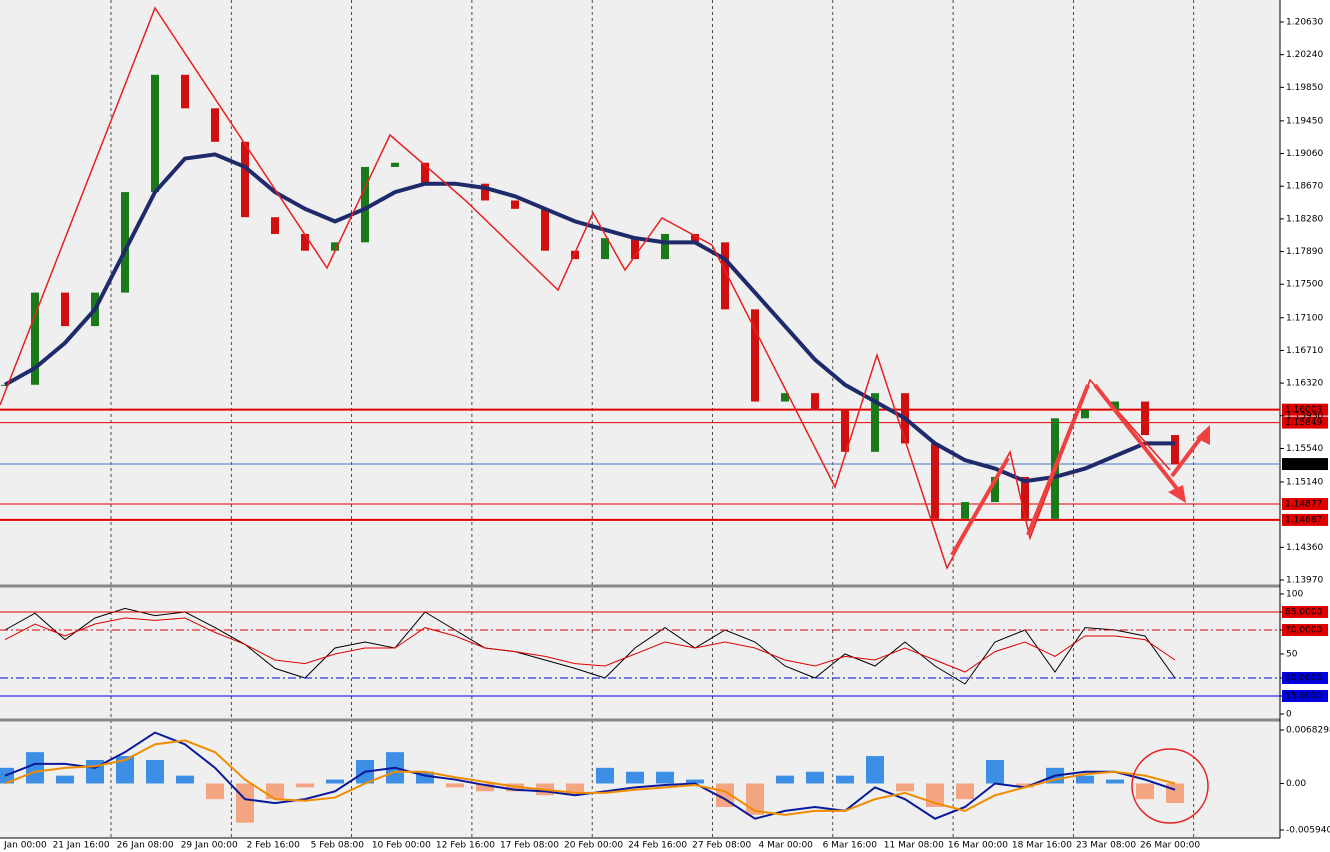  I want to click on arrows, so click(1080, 469).